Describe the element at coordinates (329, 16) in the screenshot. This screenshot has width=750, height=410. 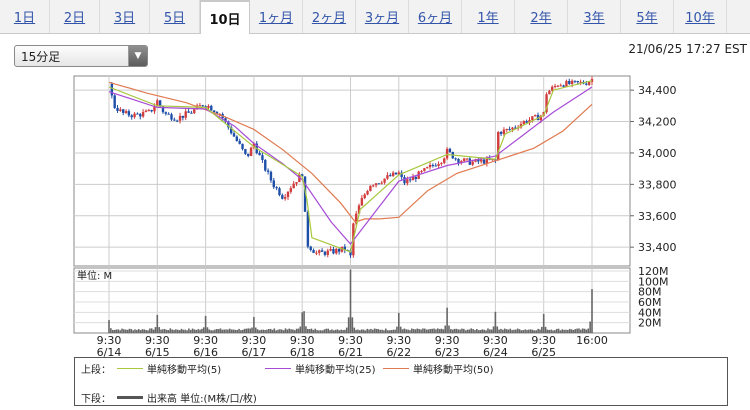
I see `tab-6: 2ヶ月` at that location.